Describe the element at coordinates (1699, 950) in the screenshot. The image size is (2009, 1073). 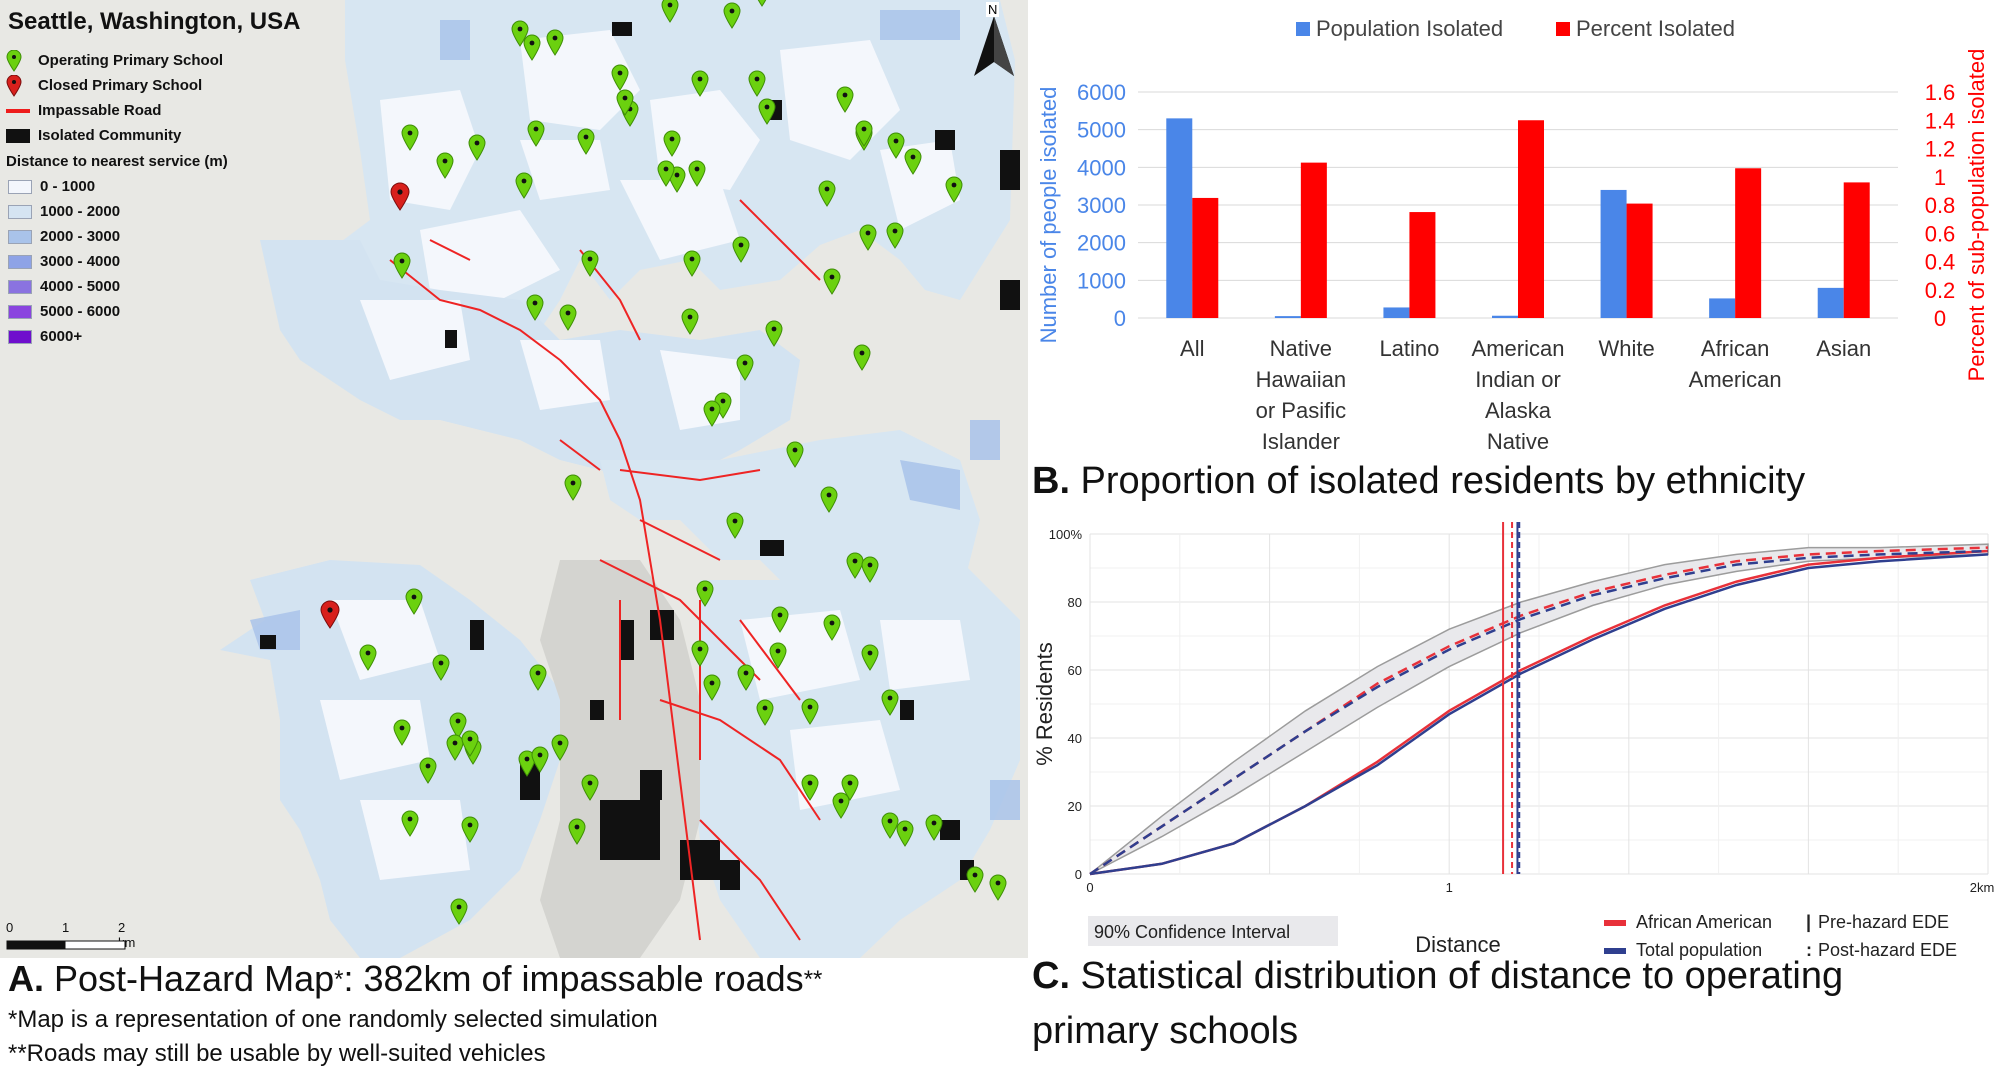
I see `legend-label: Total population` at that location.